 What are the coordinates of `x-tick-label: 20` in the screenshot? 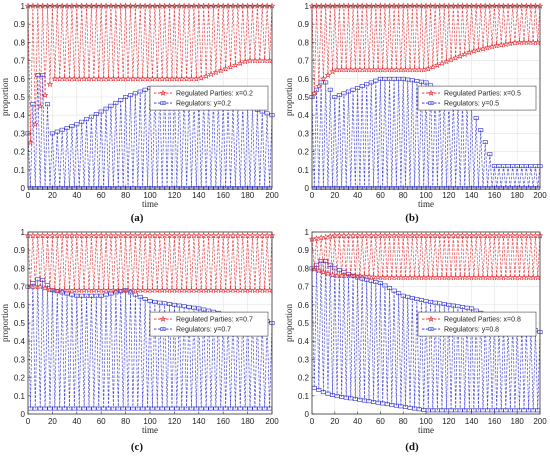 It's located at (52, 421).